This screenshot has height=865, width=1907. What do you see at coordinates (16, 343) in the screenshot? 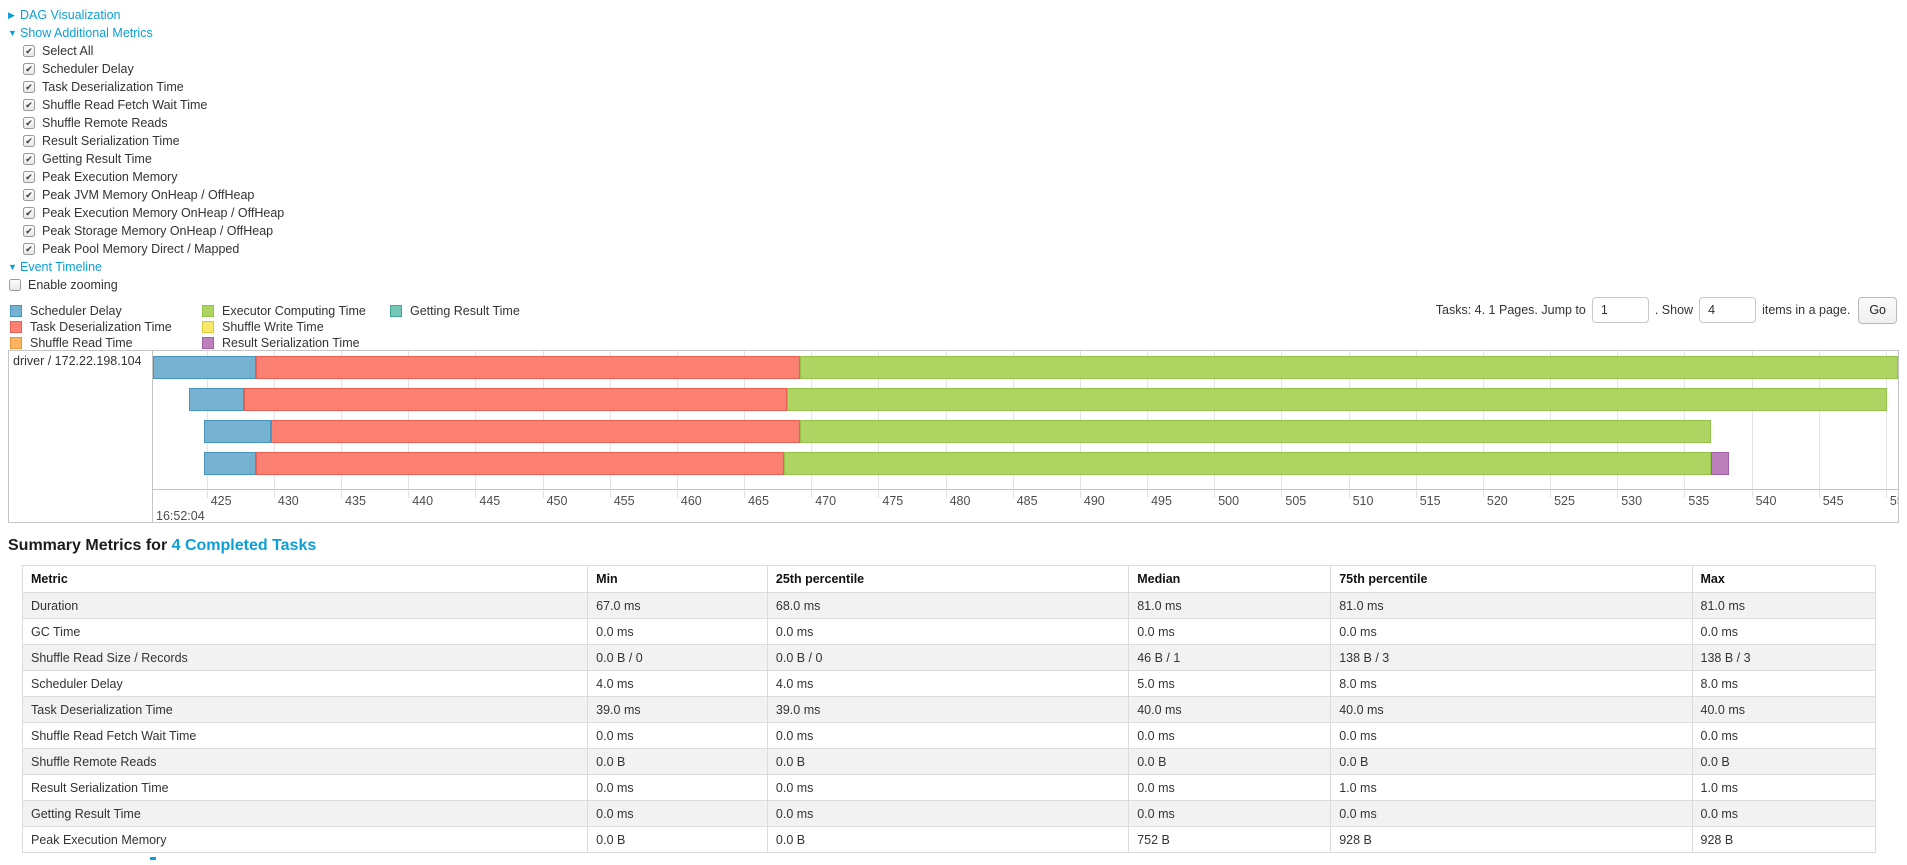
I see `legend-swatch-icon` at bounding box center [16, 343].